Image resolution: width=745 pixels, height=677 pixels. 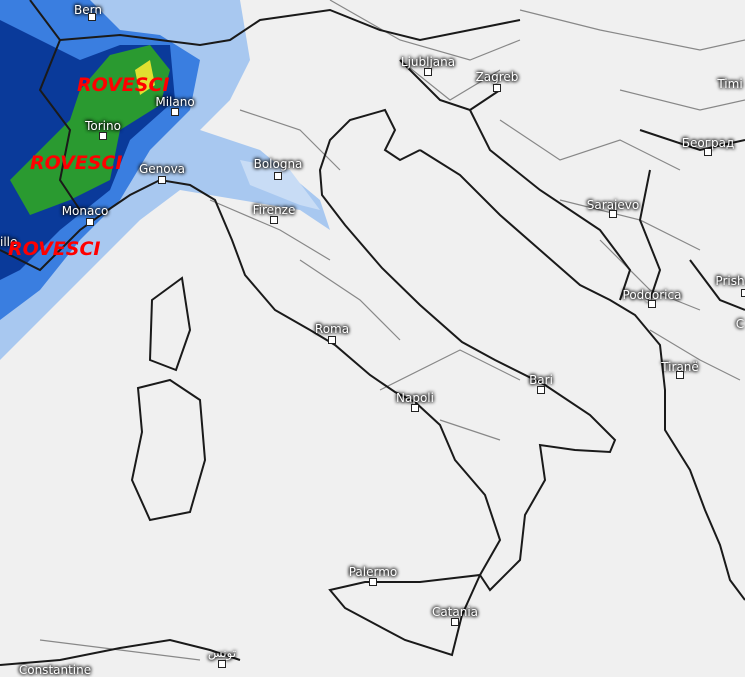 What do you see at coordinates (740, 324) in the screenshot?
I see `city-label: С` at bounding box center [740, 324].